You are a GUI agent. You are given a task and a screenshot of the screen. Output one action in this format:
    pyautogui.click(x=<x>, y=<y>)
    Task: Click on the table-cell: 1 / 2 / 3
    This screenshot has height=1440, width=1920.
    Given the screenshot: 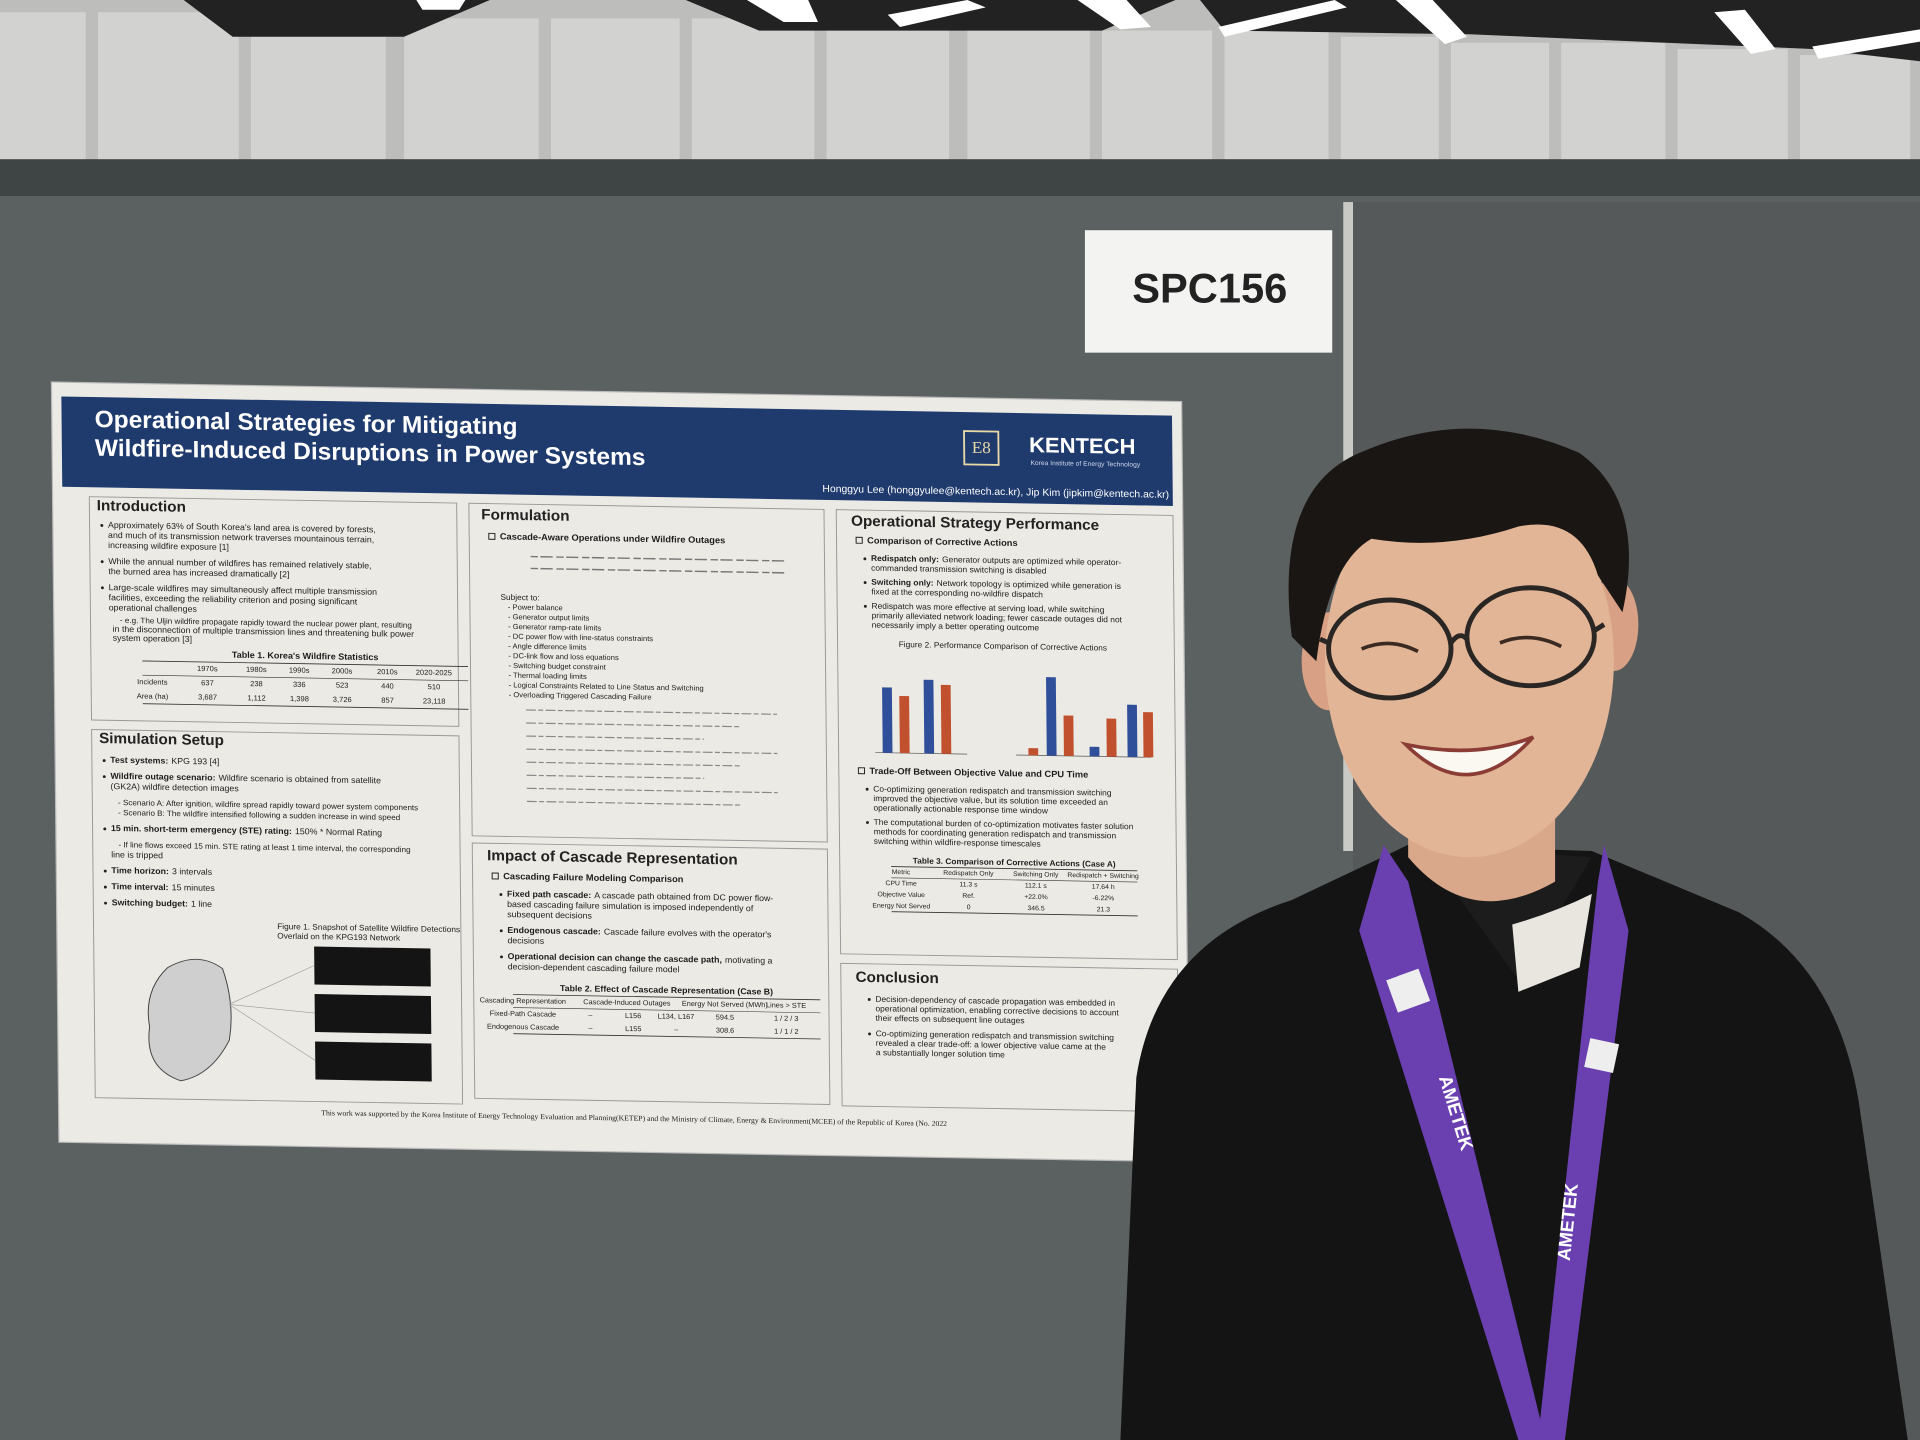 What is the action you would take?
    pyautogui.click(x=786, y=1018)
    